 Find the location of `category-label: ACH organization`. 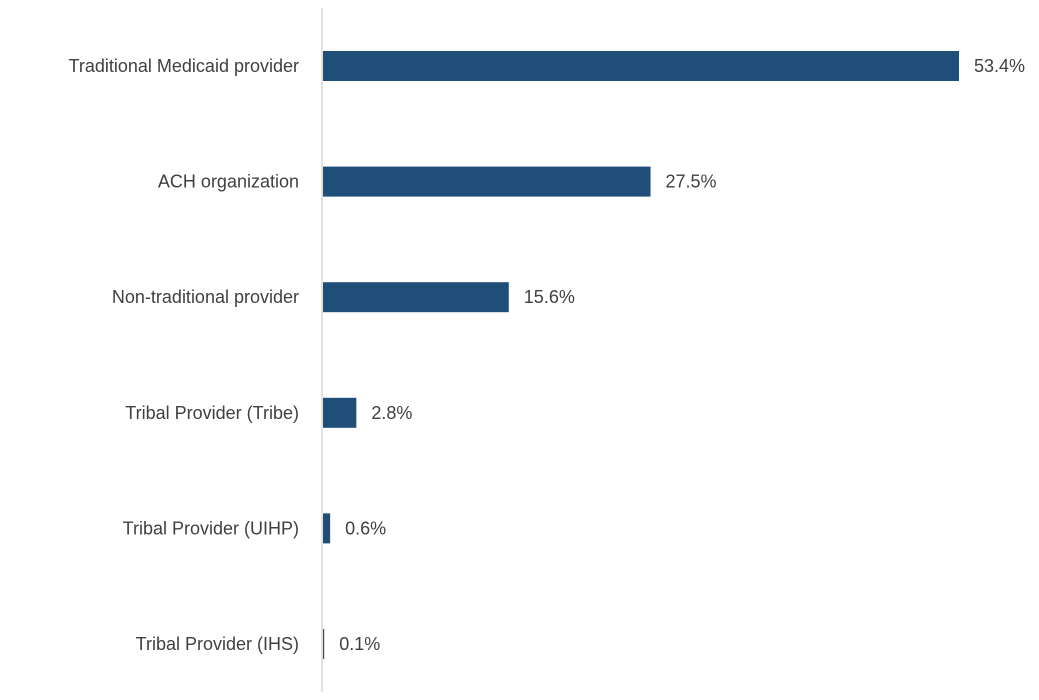

category-label: ACH organization is located at coordinates (228, 182).